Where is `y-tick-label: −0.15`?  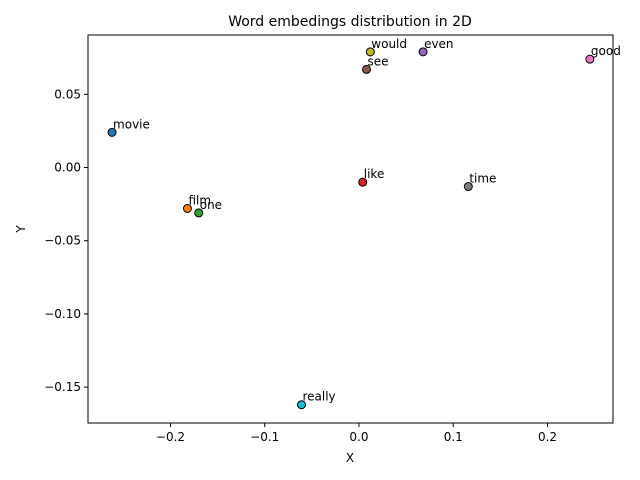 y-tick-label: −0.15 is located at coordinates (62, 387).